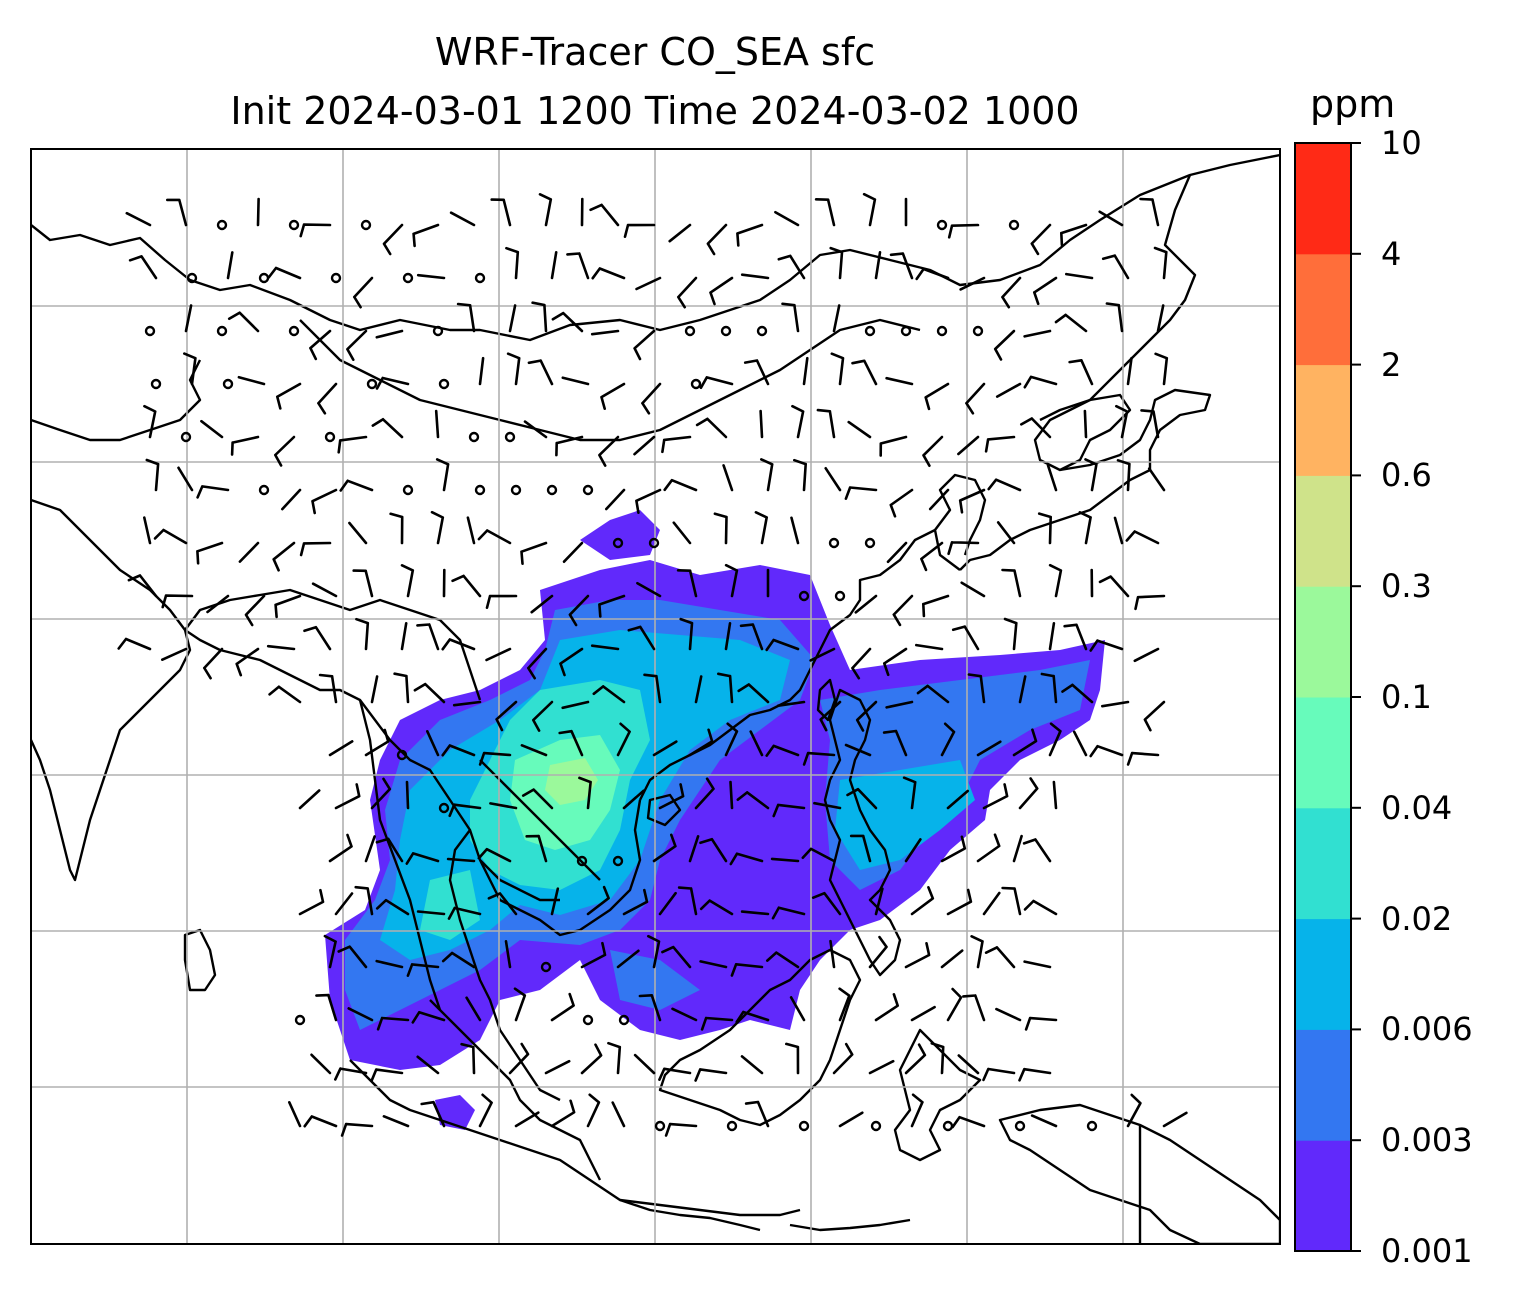 The height and width of the screenshot is (1306, 1528). I want to click on coastline-sumatra, so click(555, 1145).